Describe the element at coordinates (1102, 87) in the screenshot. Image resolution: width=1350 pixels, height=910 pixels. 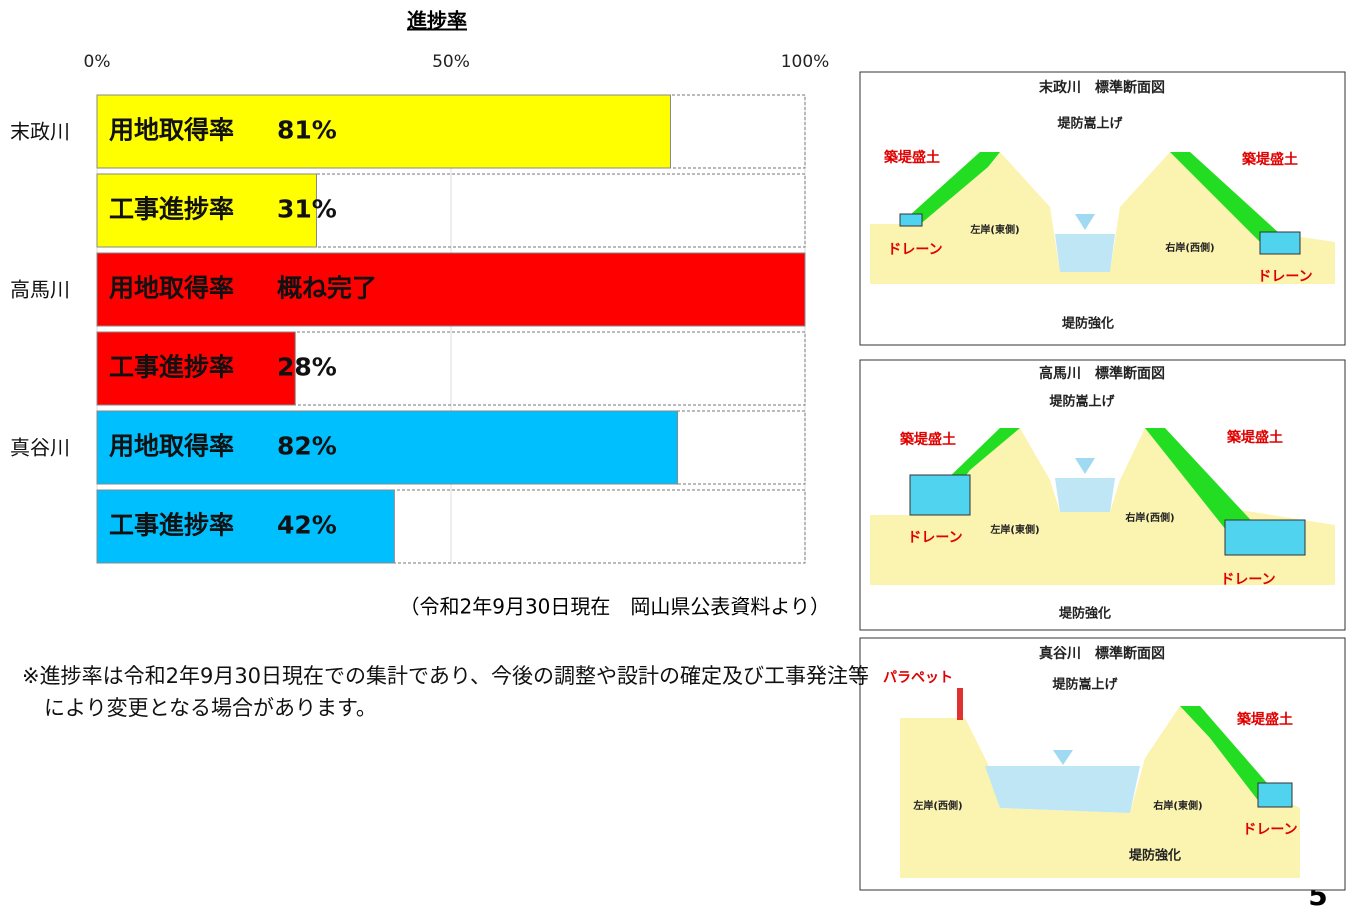
I see `diagram-title: 末政川 標準断面図` at that location.